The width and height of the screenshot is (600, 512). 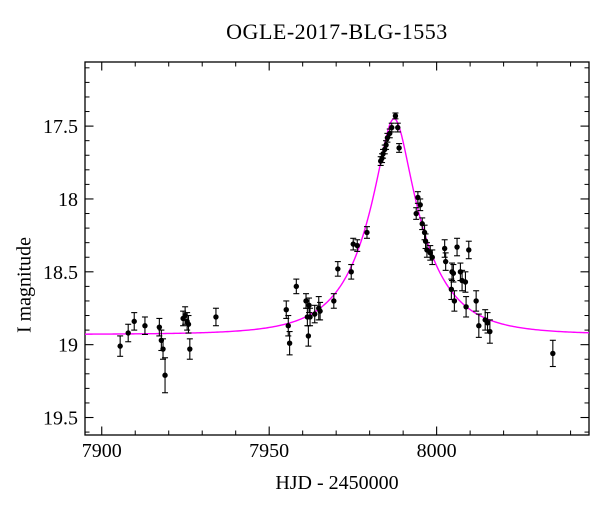 I want to click on x-tick-label: 7950, so click(x=269, y=451).